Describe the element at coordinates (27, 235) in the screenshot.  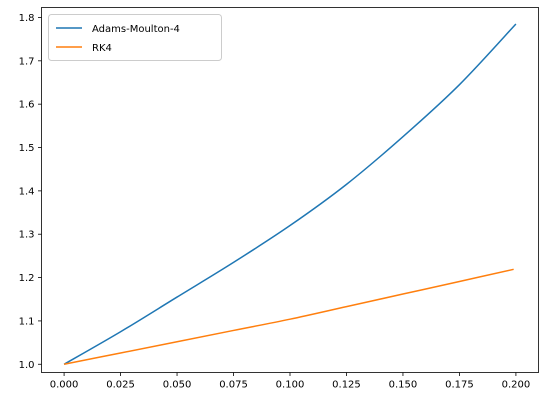
I see `y-tick-label: 1.3` at that location.